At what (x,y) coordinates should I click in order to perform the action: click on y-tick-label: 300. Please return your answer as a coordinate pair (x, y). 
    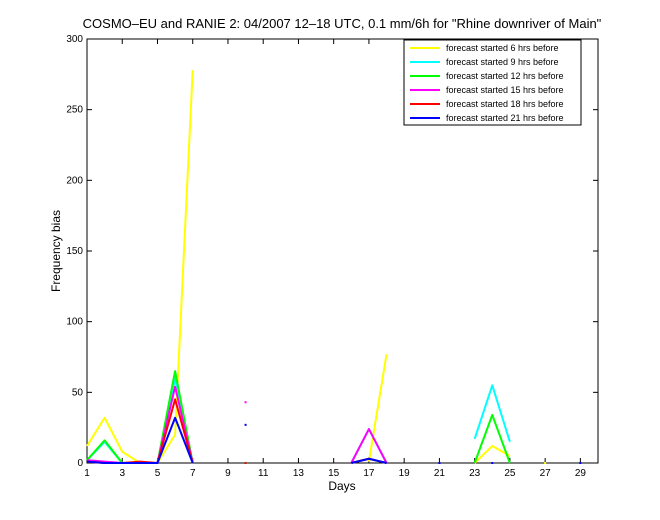
    Looking at the image, I should click on (74, 39).